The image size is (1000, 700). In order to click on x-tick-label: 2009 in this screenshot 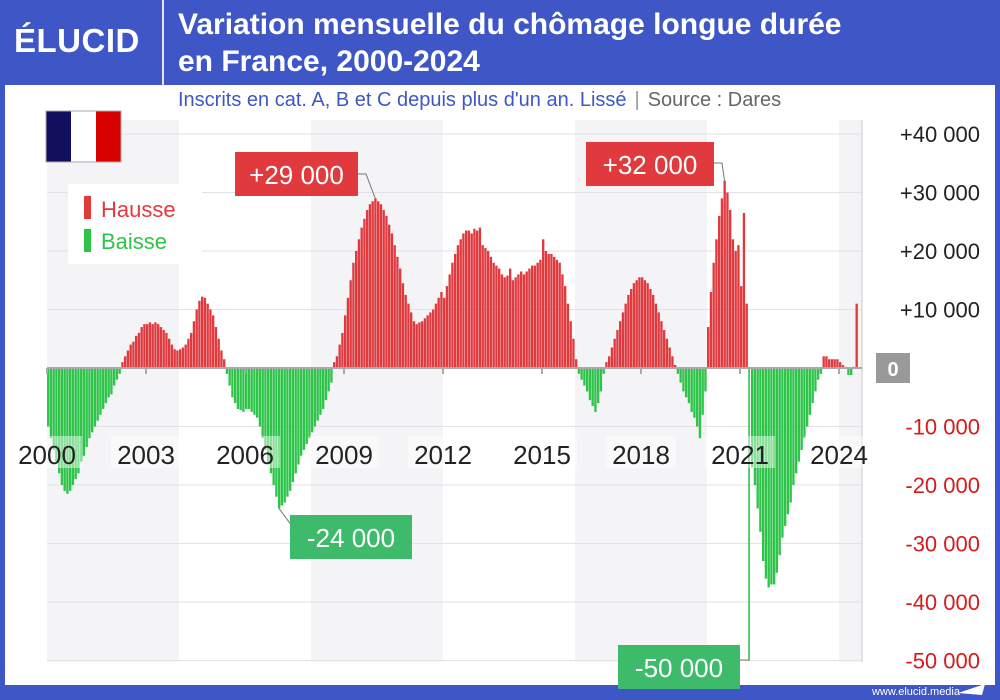, I will do `click(344, 455)`.